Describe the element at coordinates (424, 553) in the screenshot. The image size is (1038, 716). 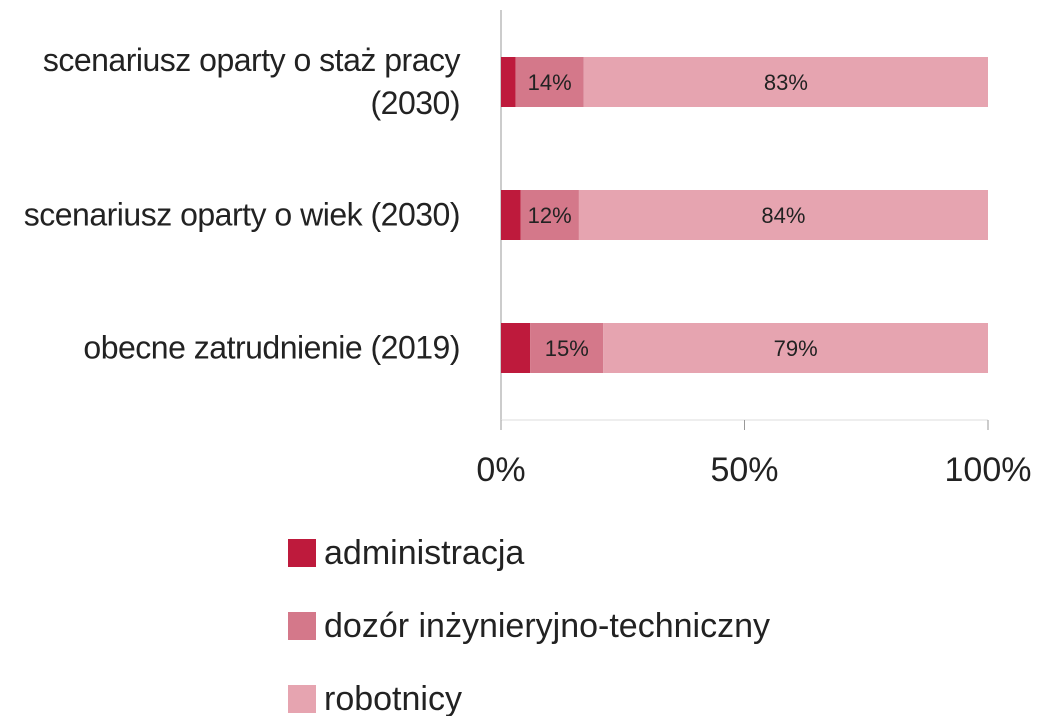
I see `legend-label: administracja` at that location.